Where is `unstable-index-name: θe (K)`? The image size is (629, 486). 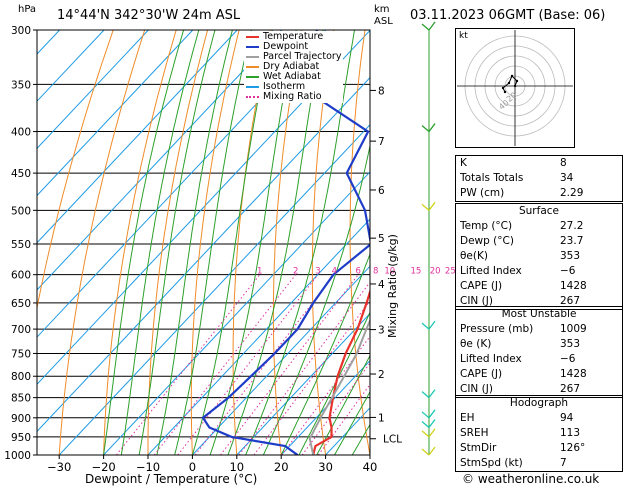 unstable-index-name: θe (K) is located at coordinates (476, 344).